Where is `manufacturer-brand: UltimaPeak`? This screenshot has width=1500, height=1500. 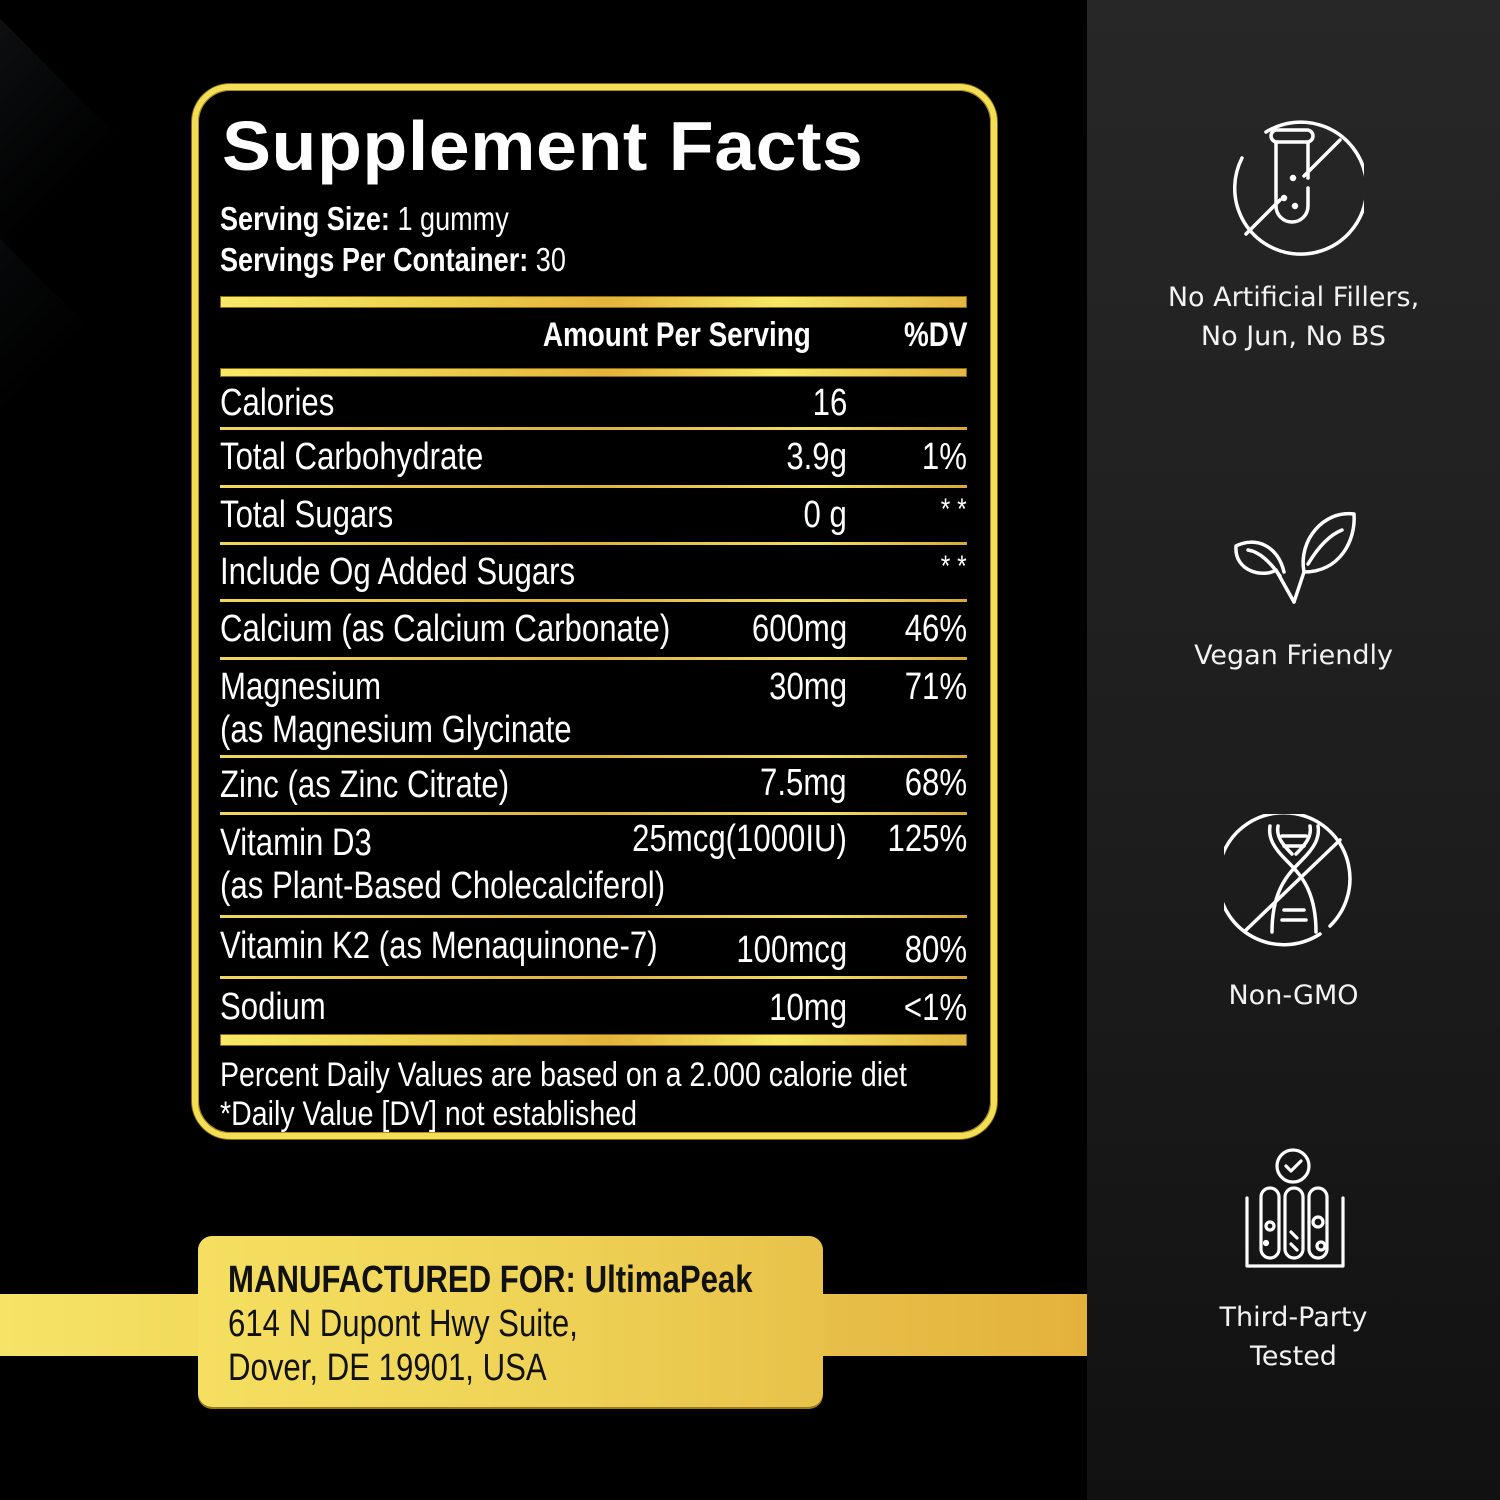
manufacturer-brand: UltimaPeak is located at coordinates (668, 1280).